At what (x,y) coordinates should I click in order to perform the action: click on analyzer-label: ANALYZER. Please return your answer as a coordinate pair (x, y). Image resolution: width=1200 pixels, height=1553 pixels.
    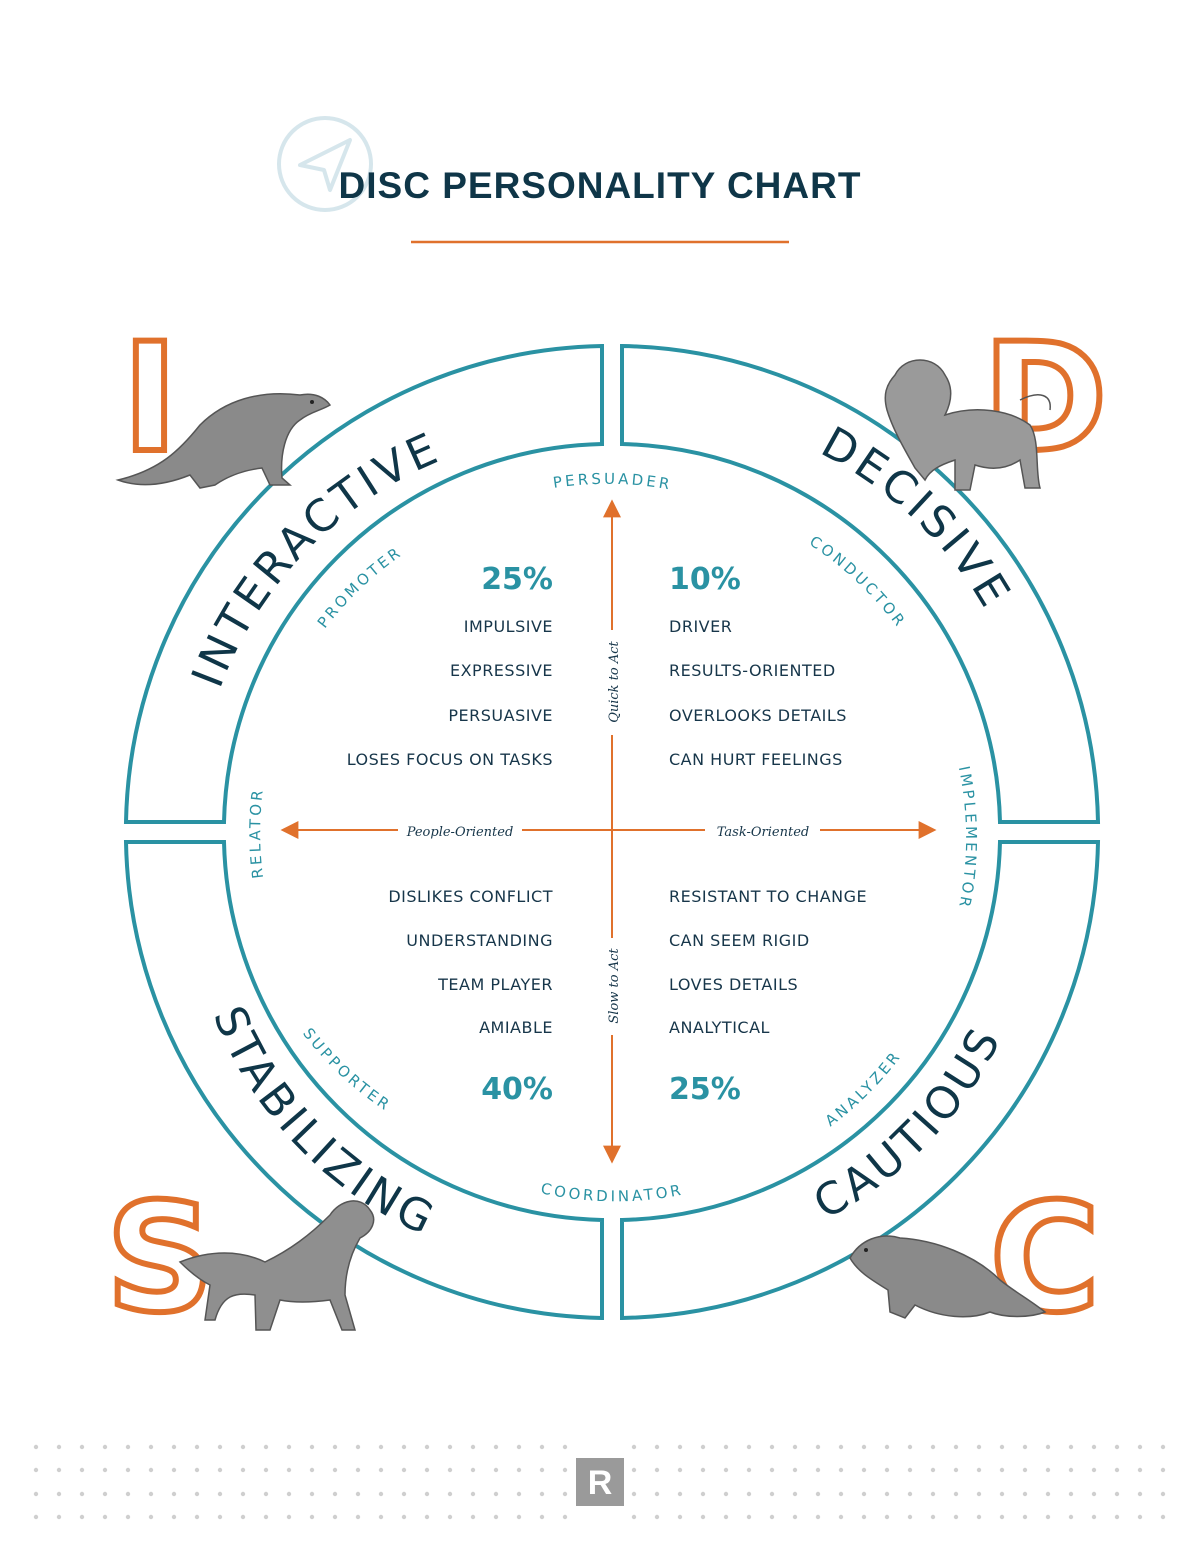
    Looking at the image, I should click on (863, 1088).